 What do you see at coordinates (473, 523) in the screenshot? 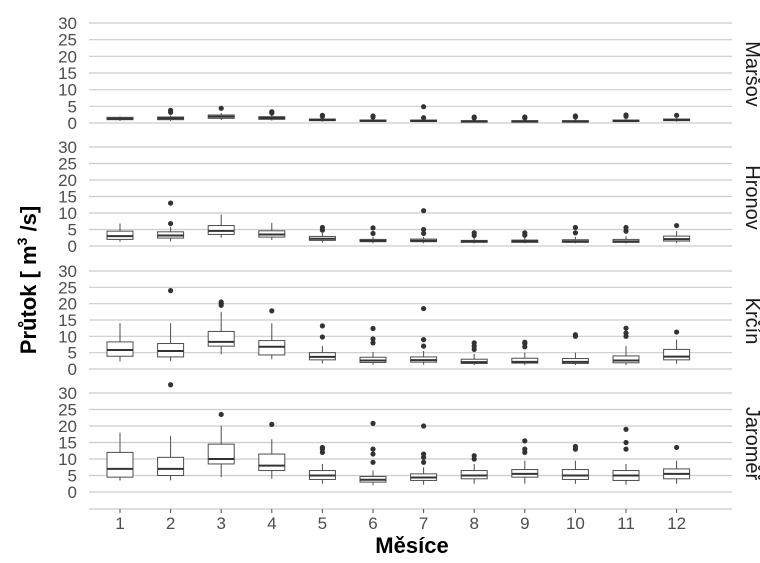
I see `x-tick-label: 8` at bounding box center [473, 523].